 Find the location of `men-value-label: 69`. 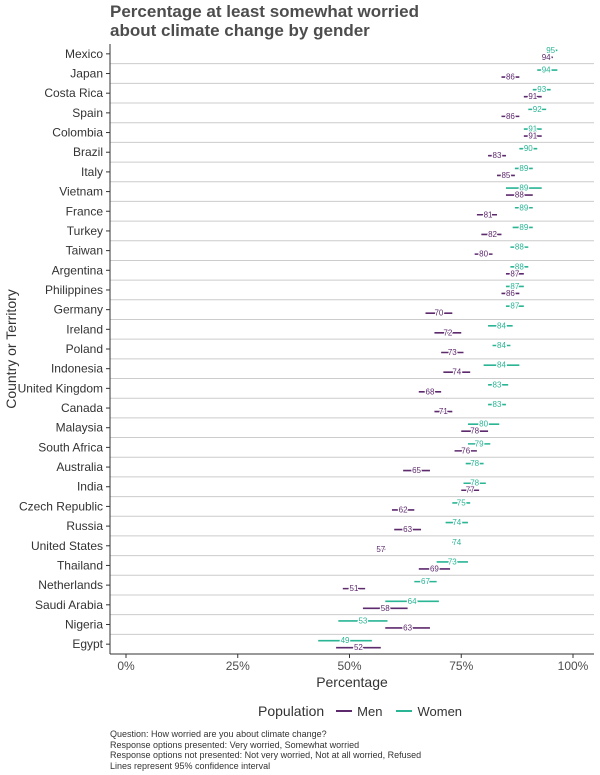

men-value-label: 69 is located at coordinates (434, 568).